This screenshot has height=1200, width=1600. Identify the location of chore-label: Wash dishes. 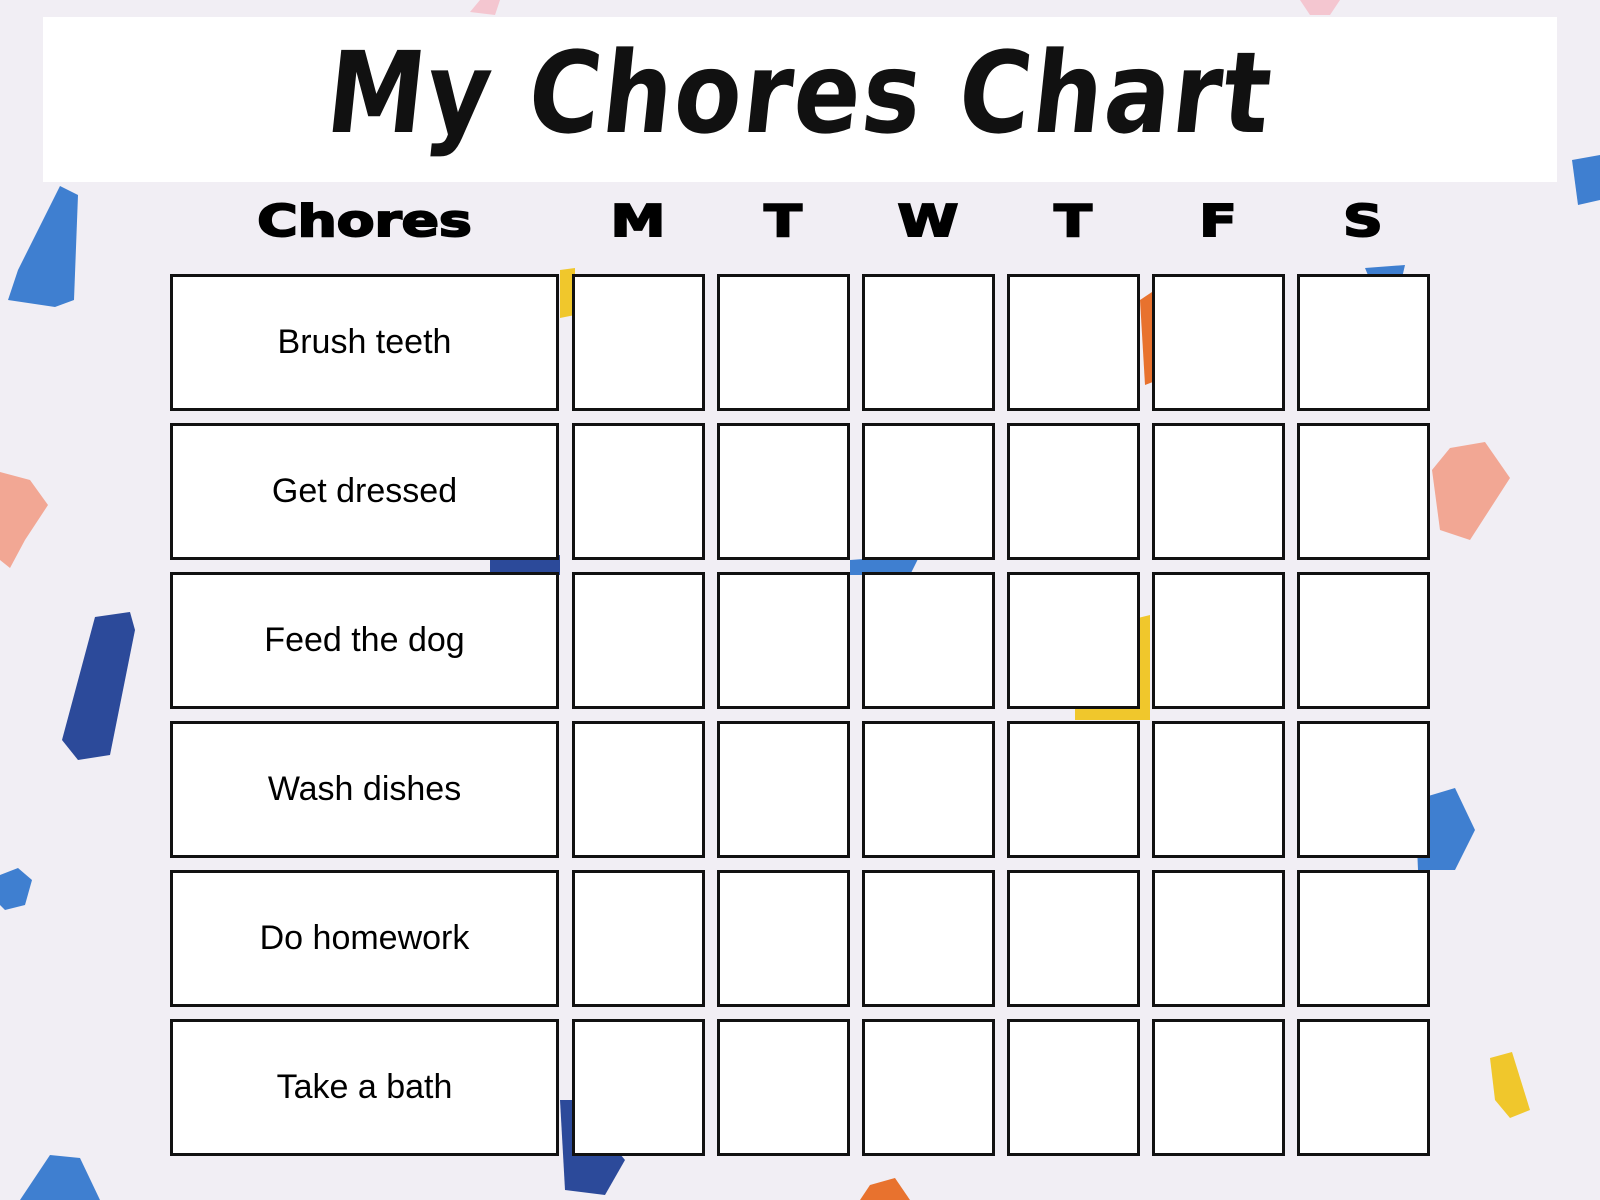
(364, 789).